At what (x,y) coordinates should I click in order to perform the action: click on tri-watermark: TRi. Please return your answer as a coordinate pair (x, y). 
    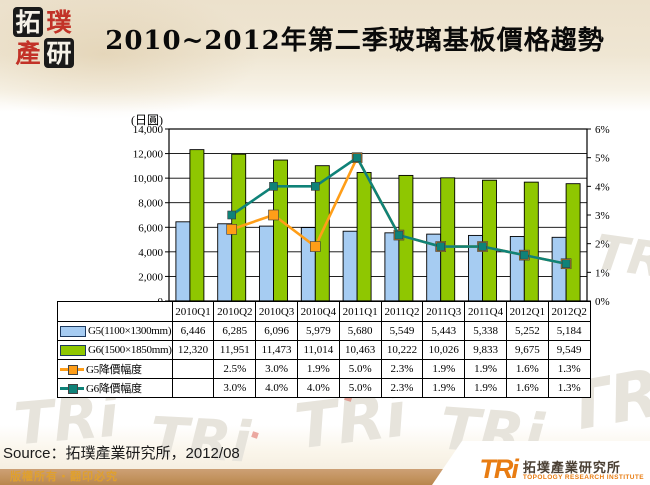
    Looking at the image, I should click on (200, 440).